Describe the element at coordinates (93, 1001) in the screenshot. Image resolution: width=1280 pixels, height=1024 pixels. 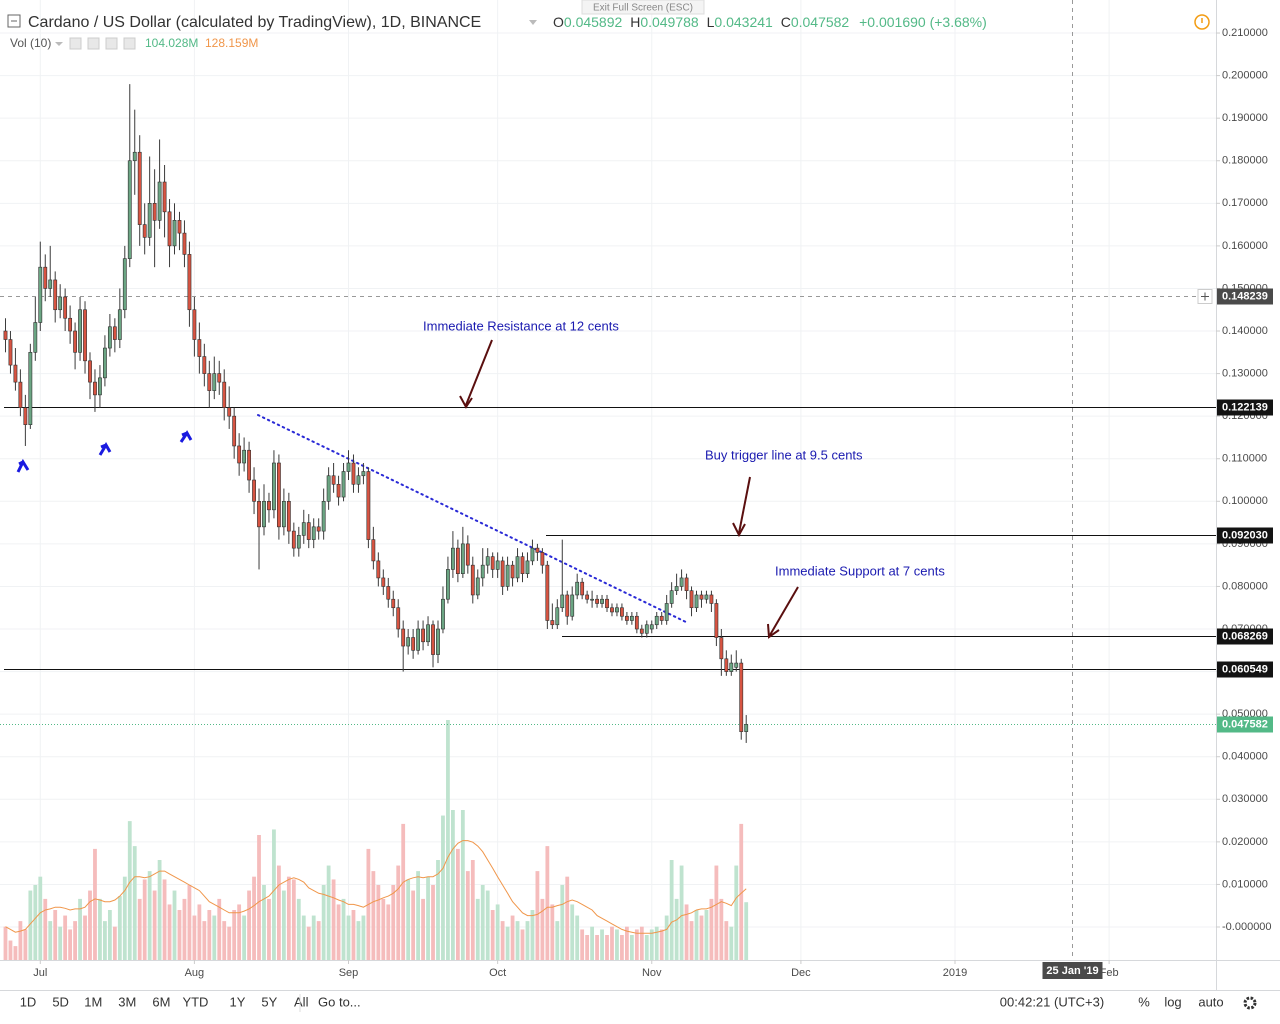
I see `range-button: 1M` at that location.